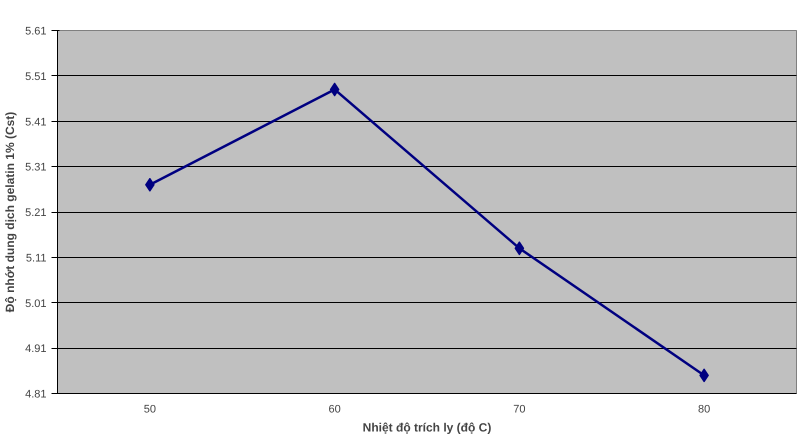  I want to click on y-tick-label: 5.51, so click(36, 76).